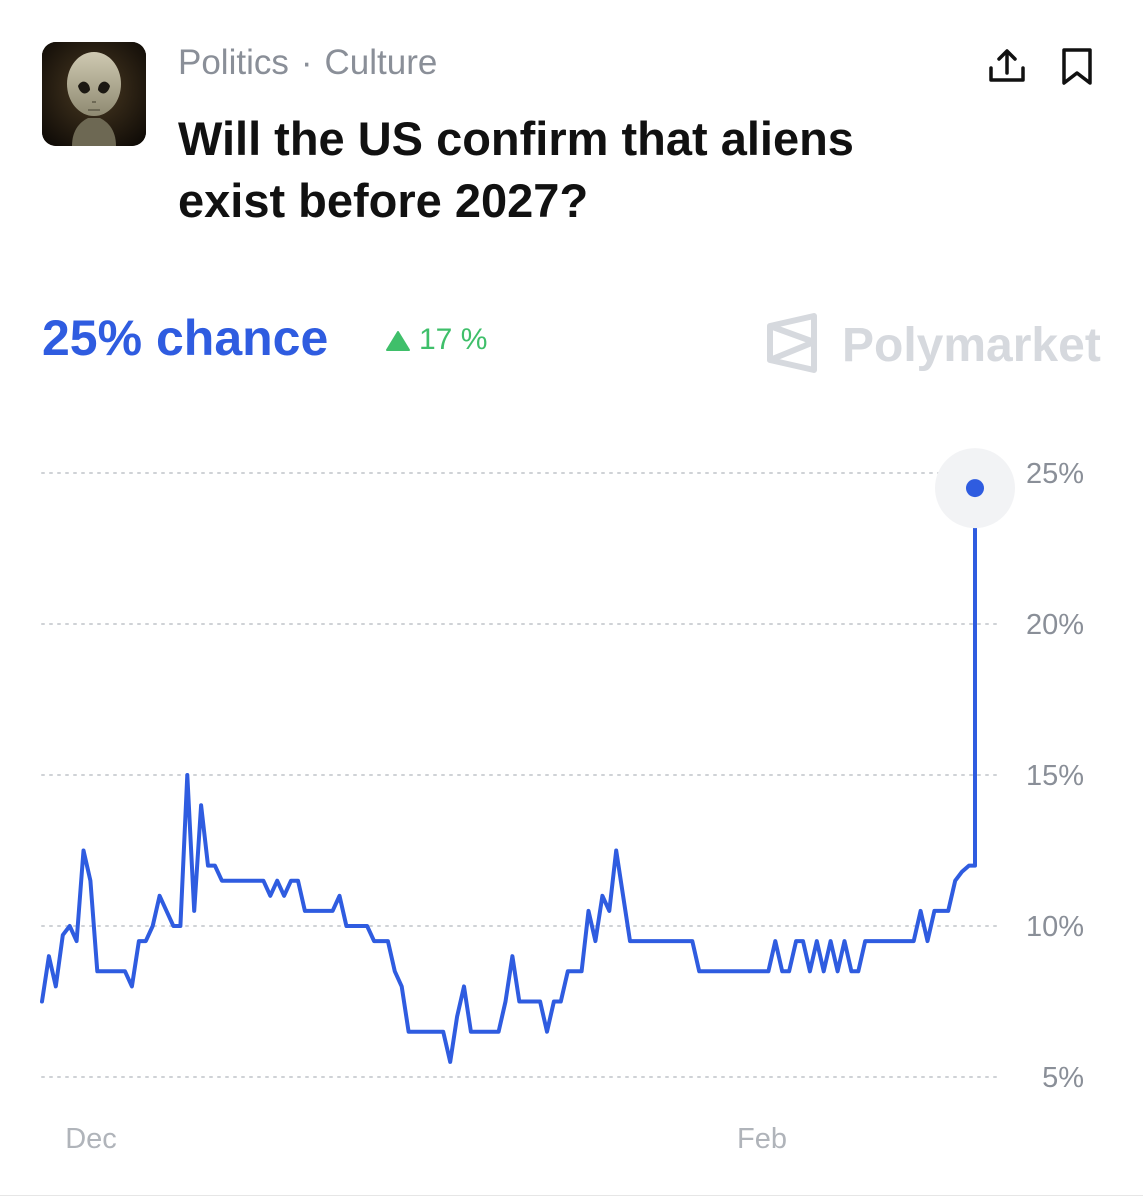 Image resolution: width=1143 pixels, height=1200 pixels. Describe the element at coordinates (762, 1139) in the screenshot. I see `x-tick-label: Feb` at that location.